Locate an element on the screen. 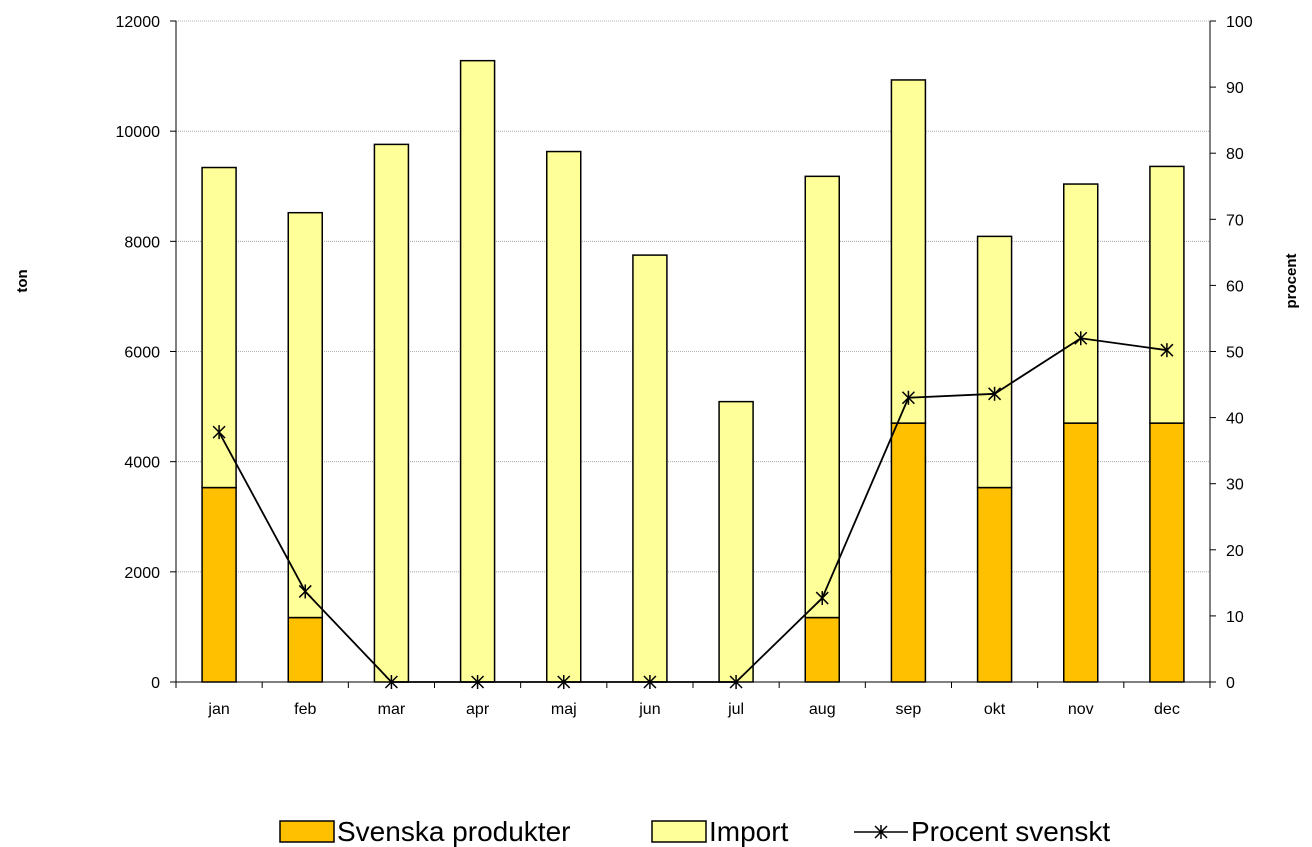 This screenshot has width=1312, height=847. y-tick-label: 12000 is located at coordinates (138, 22).